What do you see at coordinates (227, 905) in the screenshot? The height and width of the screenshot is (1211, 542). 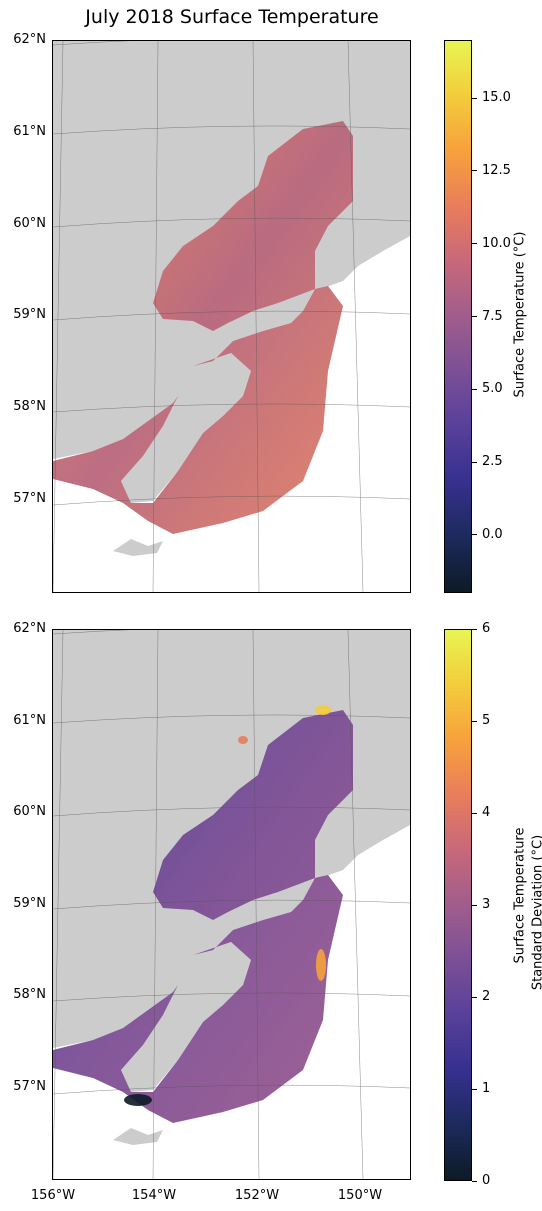 I see `high-variance-spots` at bounding box center [227, 905].